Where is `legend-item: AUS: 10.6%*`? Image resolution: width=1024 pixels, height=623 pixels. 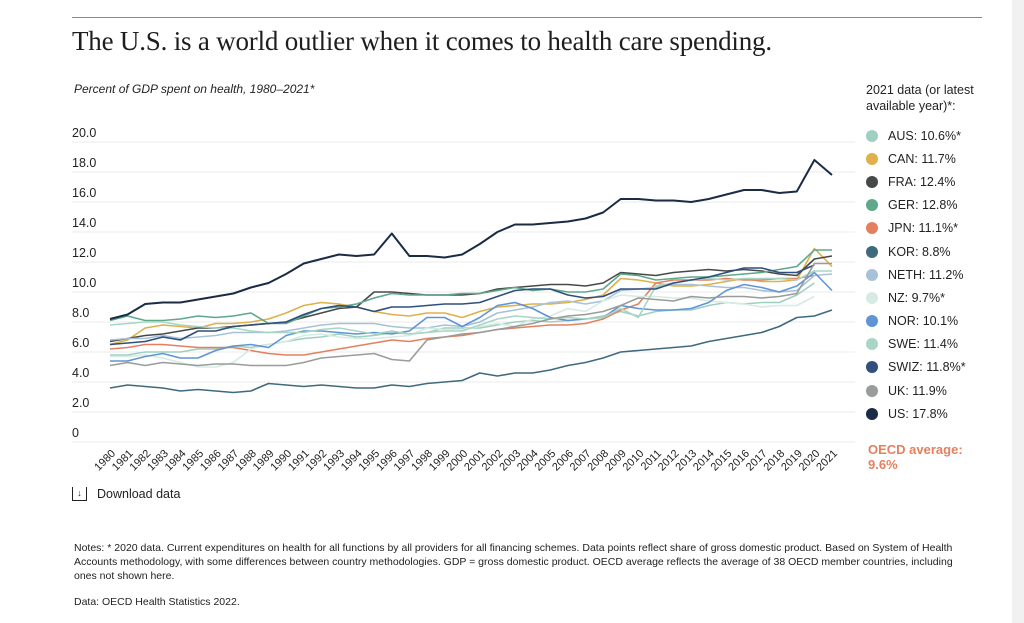 legend-item: AUS: 10.6%* is located at coordinates (936, 135).